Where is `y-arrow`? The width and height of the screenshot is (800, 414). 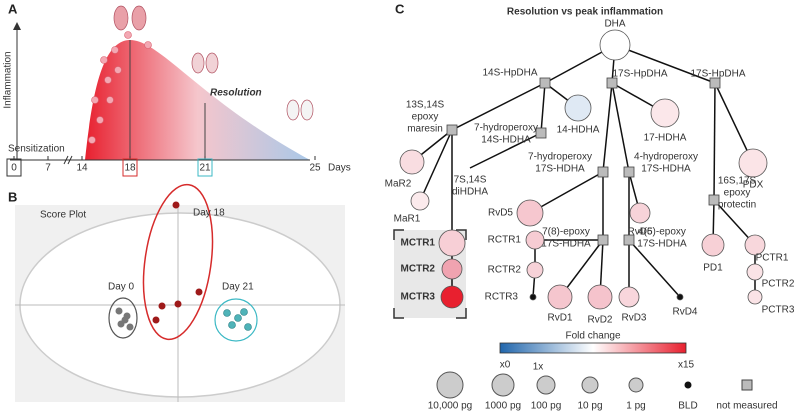
y-arrow is located at coordinates (17, 26).